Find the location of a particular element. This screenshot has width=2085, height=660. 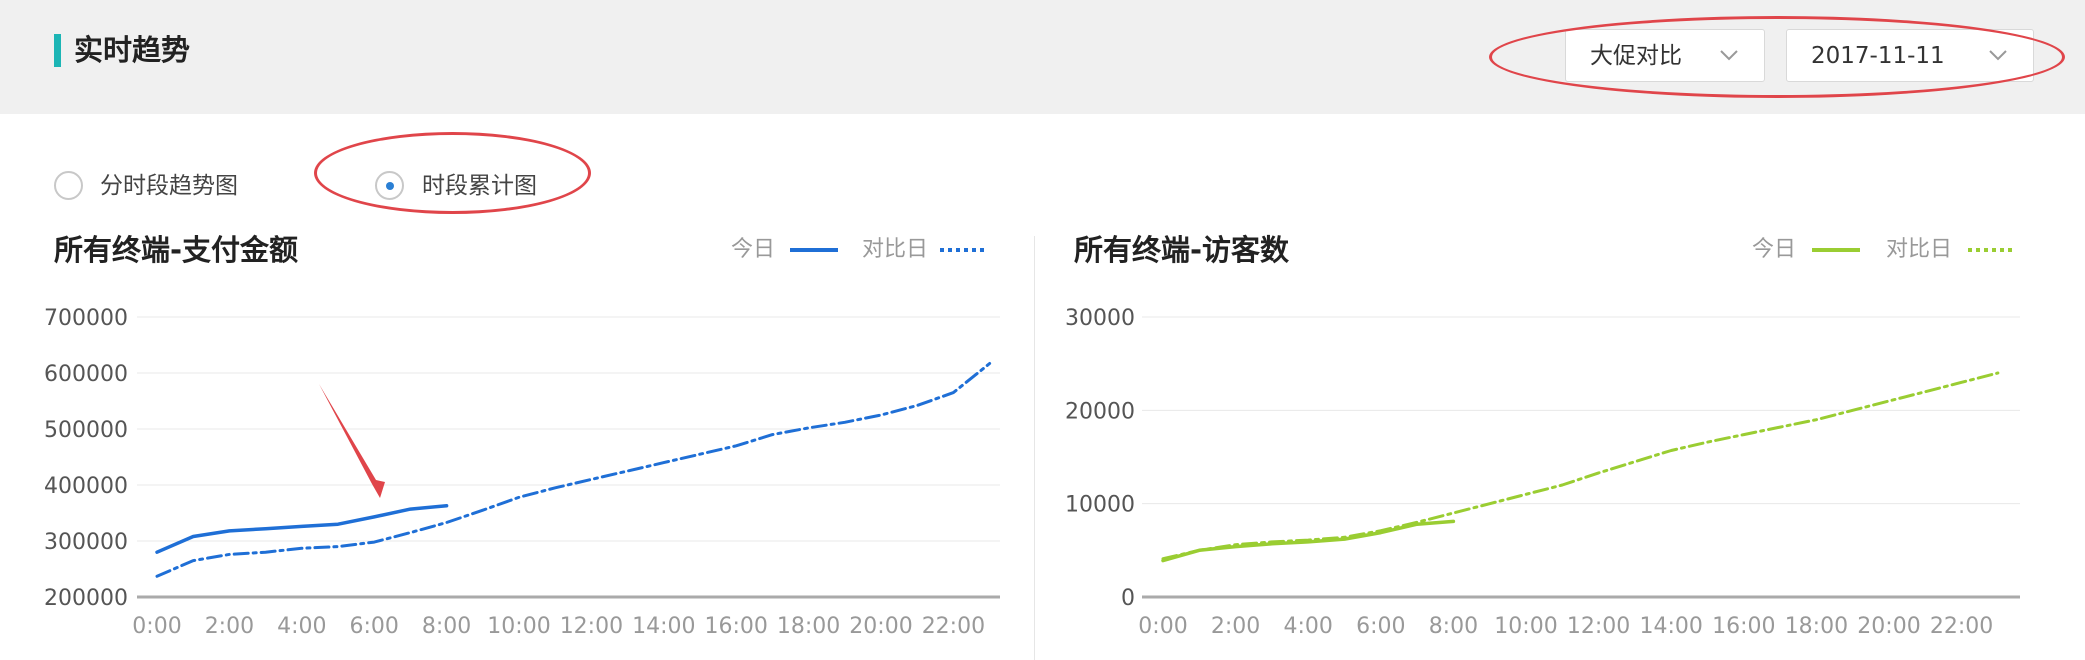

radio-hourly-trend: 分时段趋势图 is located at coordinates (159, 186).